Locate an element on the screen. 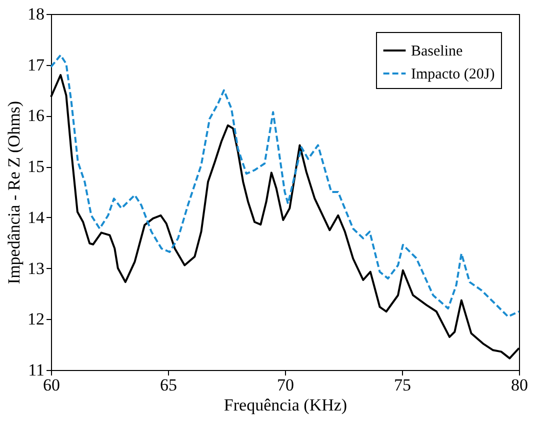  x-tick-label: 75 is located at coordinates (402, 385).